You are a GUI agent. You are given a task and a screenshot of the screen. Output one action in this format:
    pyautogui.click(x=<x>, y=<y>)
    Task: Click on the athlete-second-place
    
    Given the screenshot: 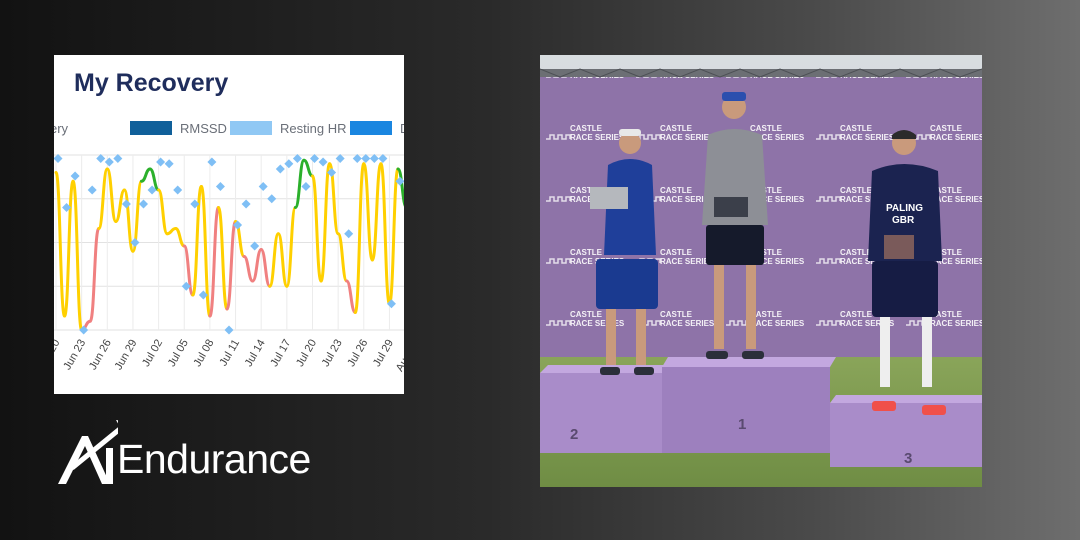 What is the action you would take?
    pyautogui.click(x=624, y=252)
    